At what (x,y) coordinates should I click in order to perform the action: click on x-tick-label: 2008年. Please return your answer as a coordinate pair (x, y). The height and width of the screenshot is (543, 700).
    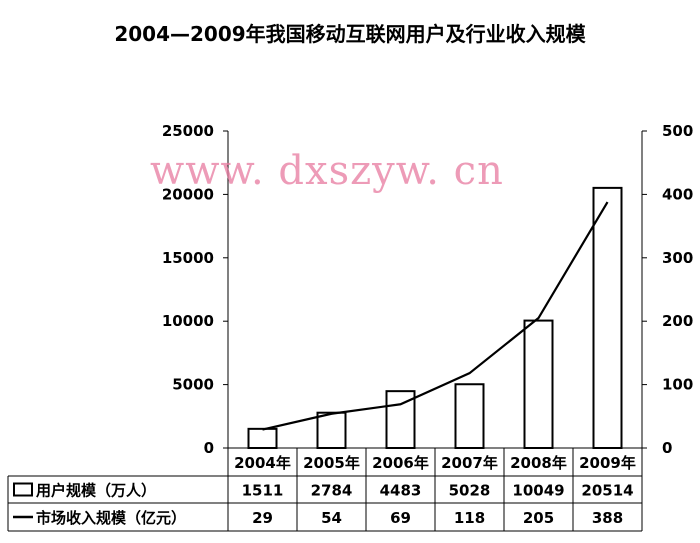
    Looking at the image, I should click on (538, 463).